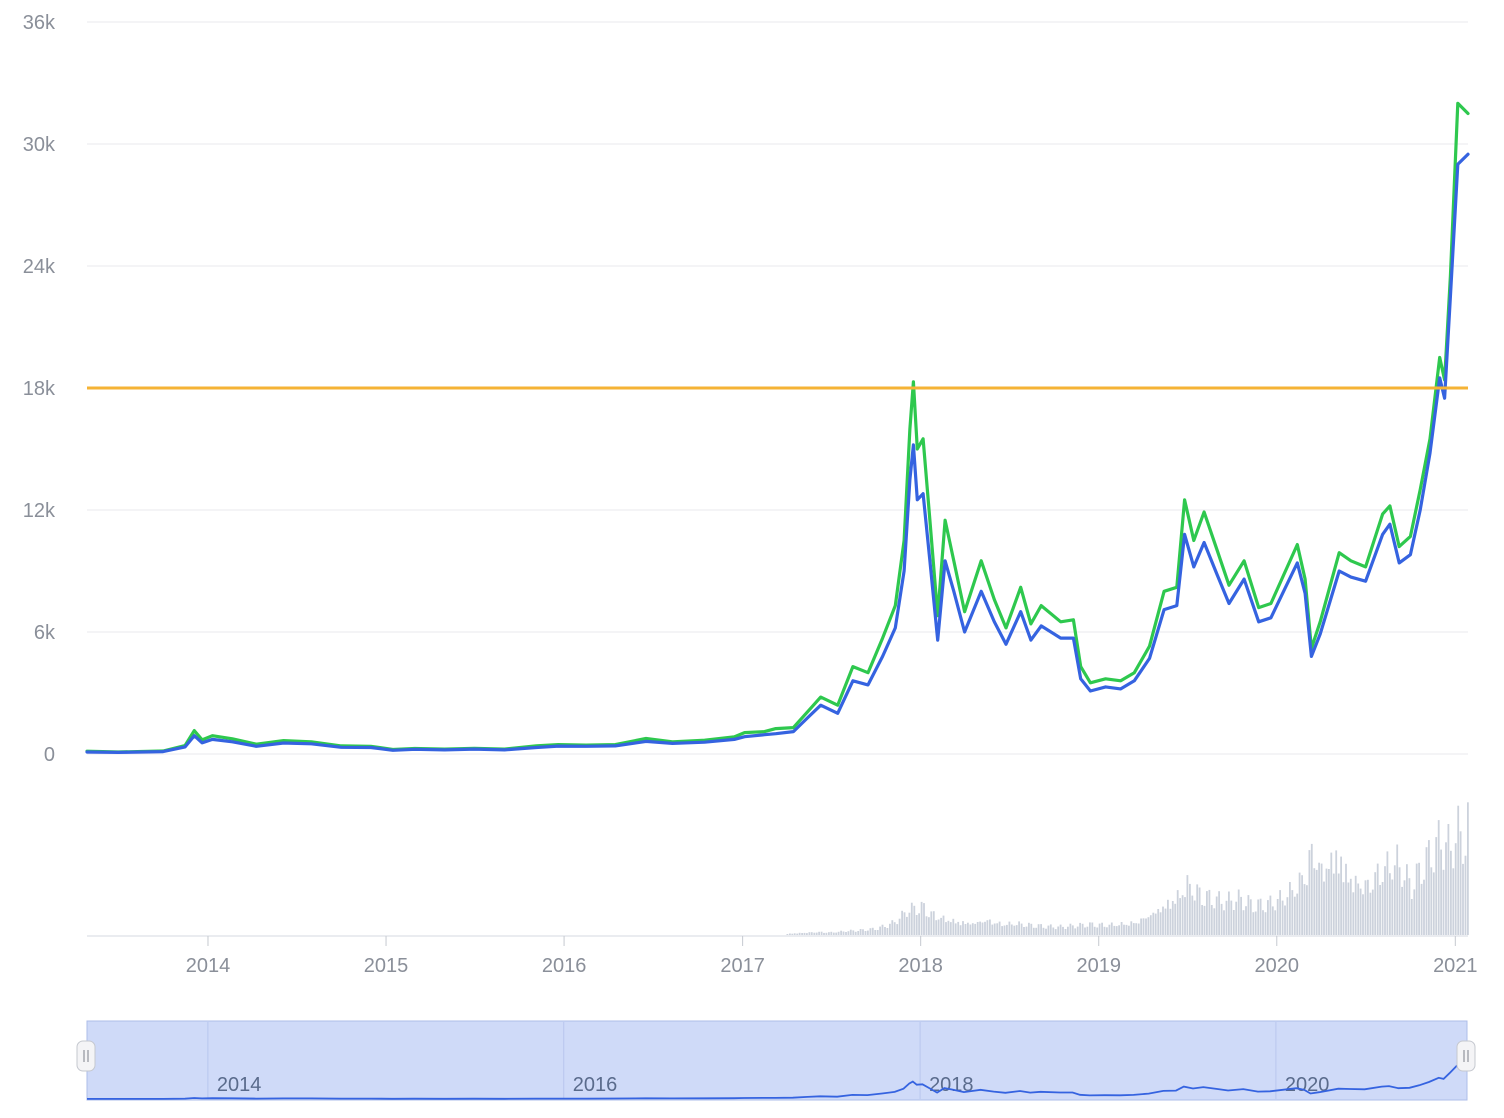 The height and width of the screenshot is (1118, 1504). I want to click on navigator-left-handle, so click(86, 1056).